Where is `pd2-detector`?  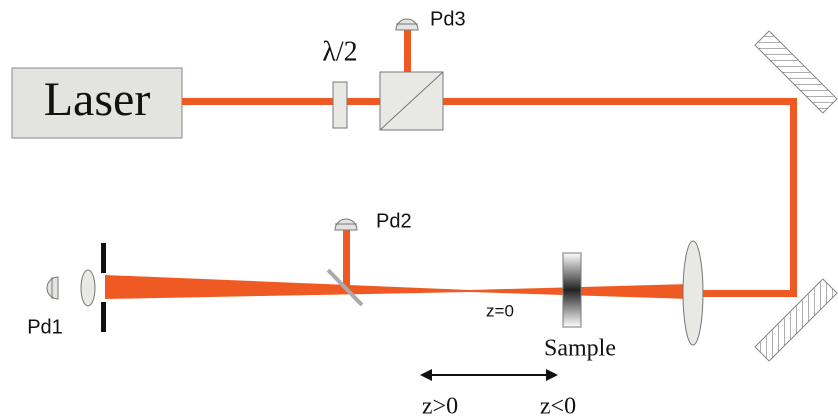 pd2-detector is located at coordinates (346, 224).